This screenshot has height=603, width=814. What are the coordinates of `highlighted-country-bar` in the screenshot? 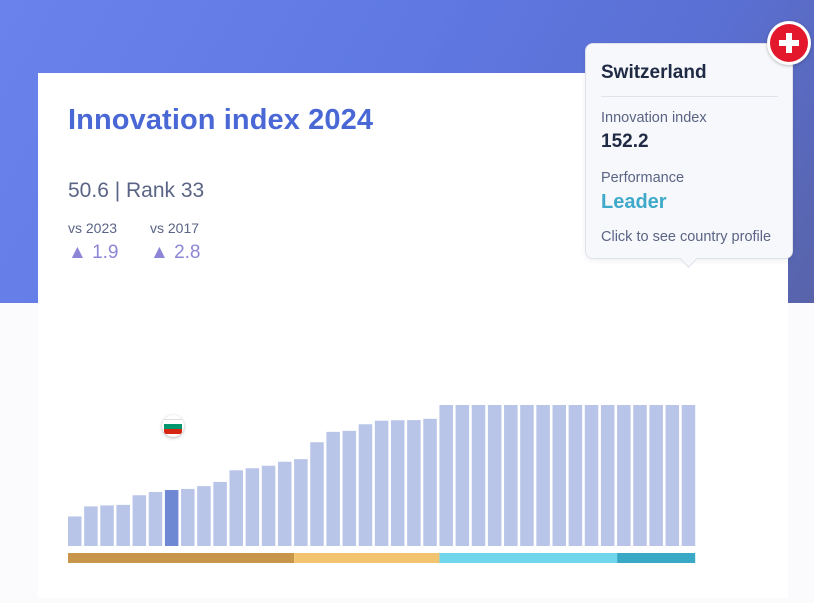 It's located at (171, 518).